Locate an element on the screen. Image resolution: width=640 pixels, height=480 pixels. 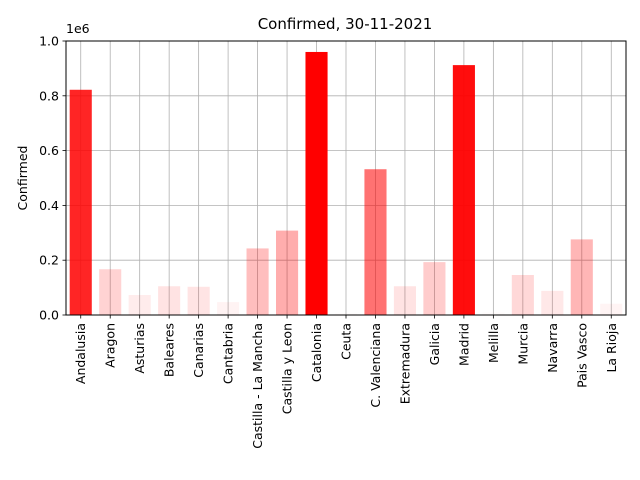
y-axis-offset-text: 1e6 is located at coordinates (78, 28).